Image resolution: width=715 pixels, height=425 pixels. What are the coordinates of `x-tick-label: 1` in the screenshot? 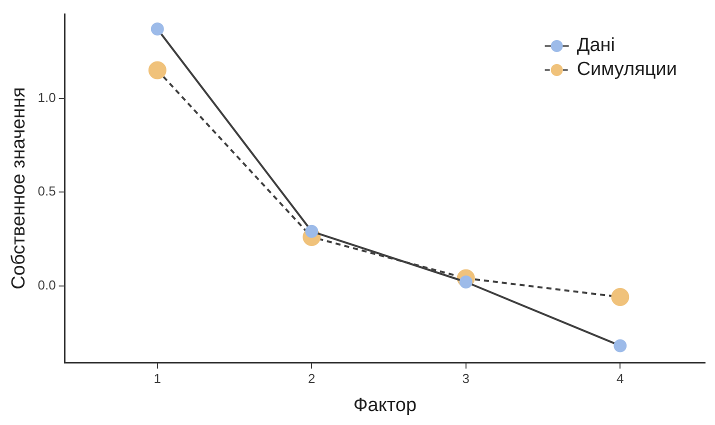 It's located at (158, 378).